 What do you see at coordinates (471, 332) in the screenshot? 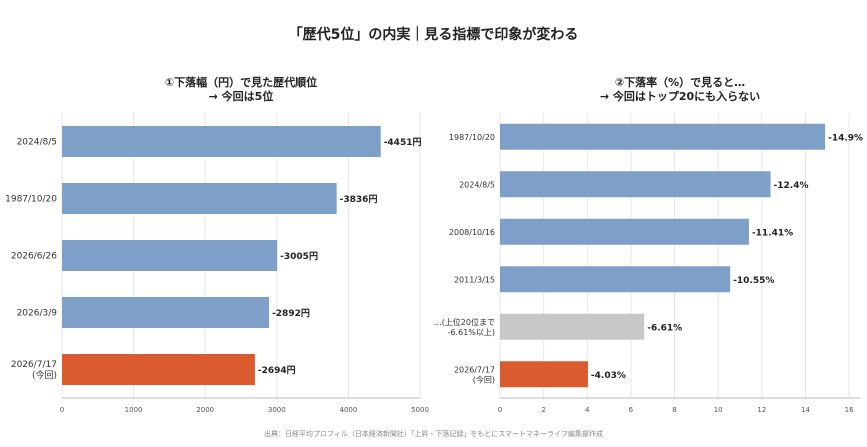
I see `chart-2-category-label: -6.61%以上)` at bounding box center [471, 332].